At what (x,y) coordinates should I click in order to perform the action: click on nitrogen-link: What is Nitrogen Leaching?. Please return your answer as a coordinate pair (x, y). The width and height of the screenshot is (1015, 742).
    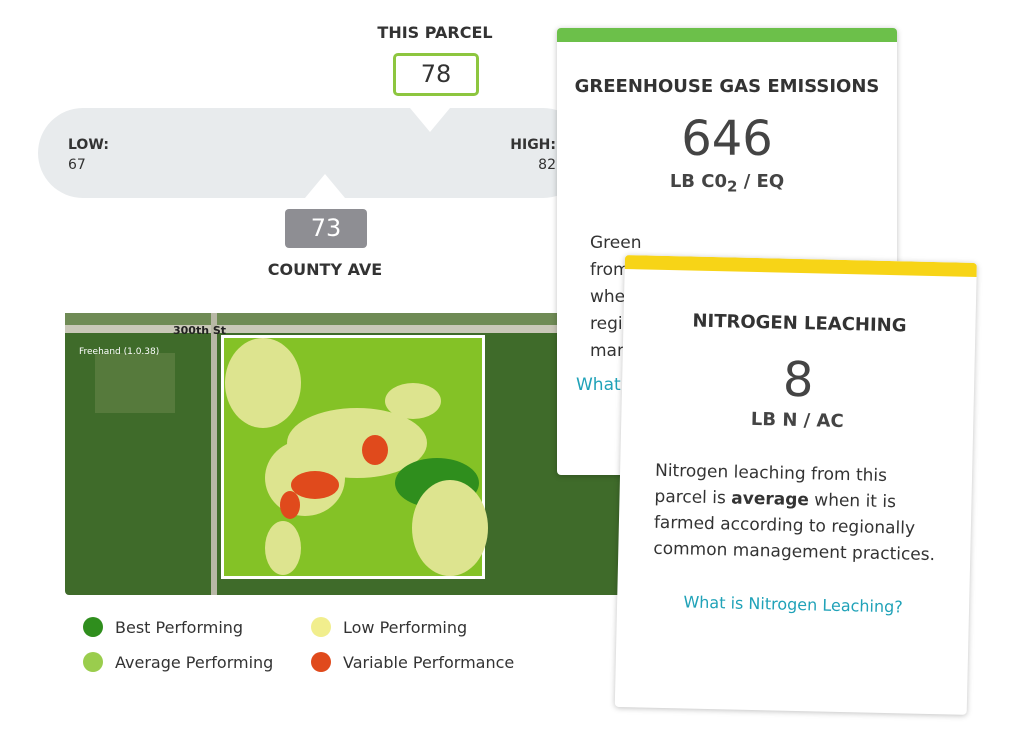
    Looking at the image, I should click on (793, 604).